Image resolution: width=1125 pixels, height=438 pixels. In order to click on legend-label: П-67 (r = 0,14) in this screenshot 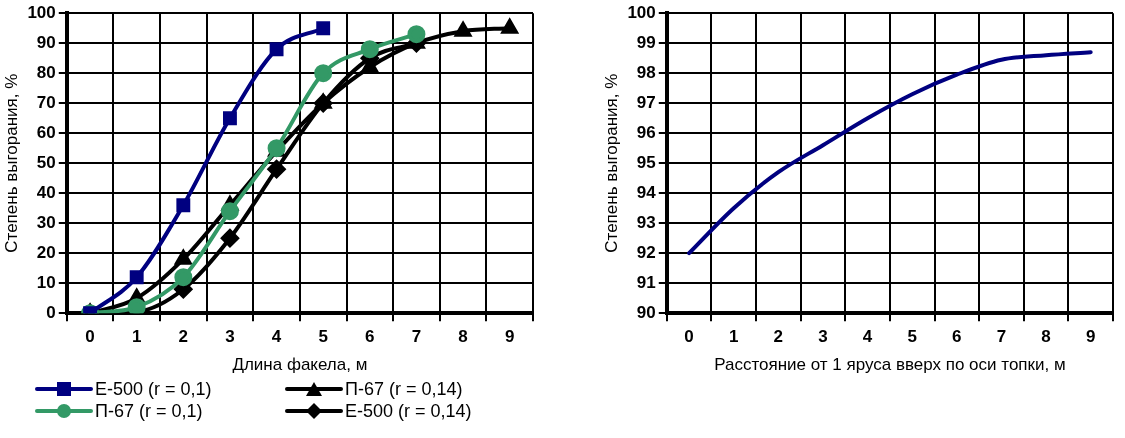, I will do `click(404, 389)`.